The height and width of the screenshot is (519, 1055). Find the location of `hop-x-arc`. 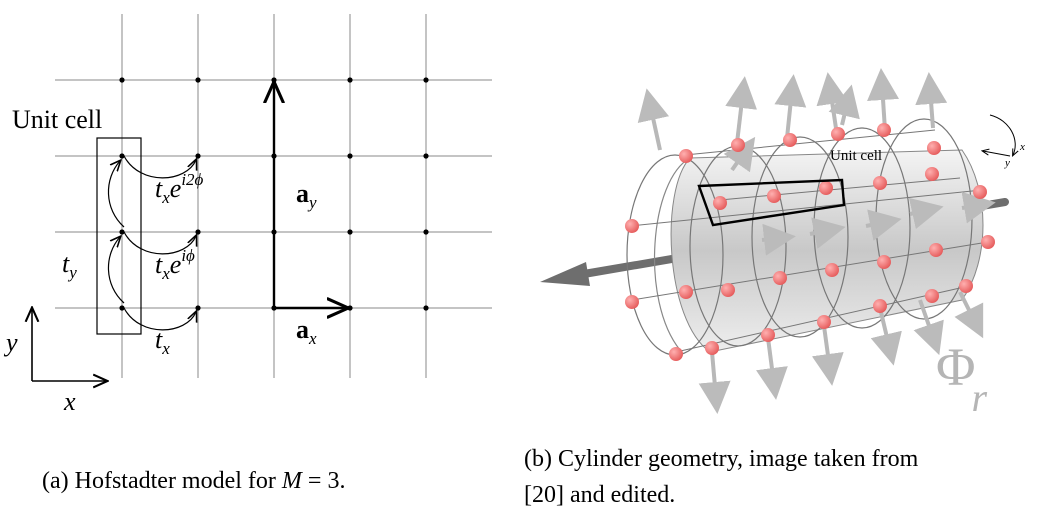

hop-x-arc is located at coordinates (159, 319).